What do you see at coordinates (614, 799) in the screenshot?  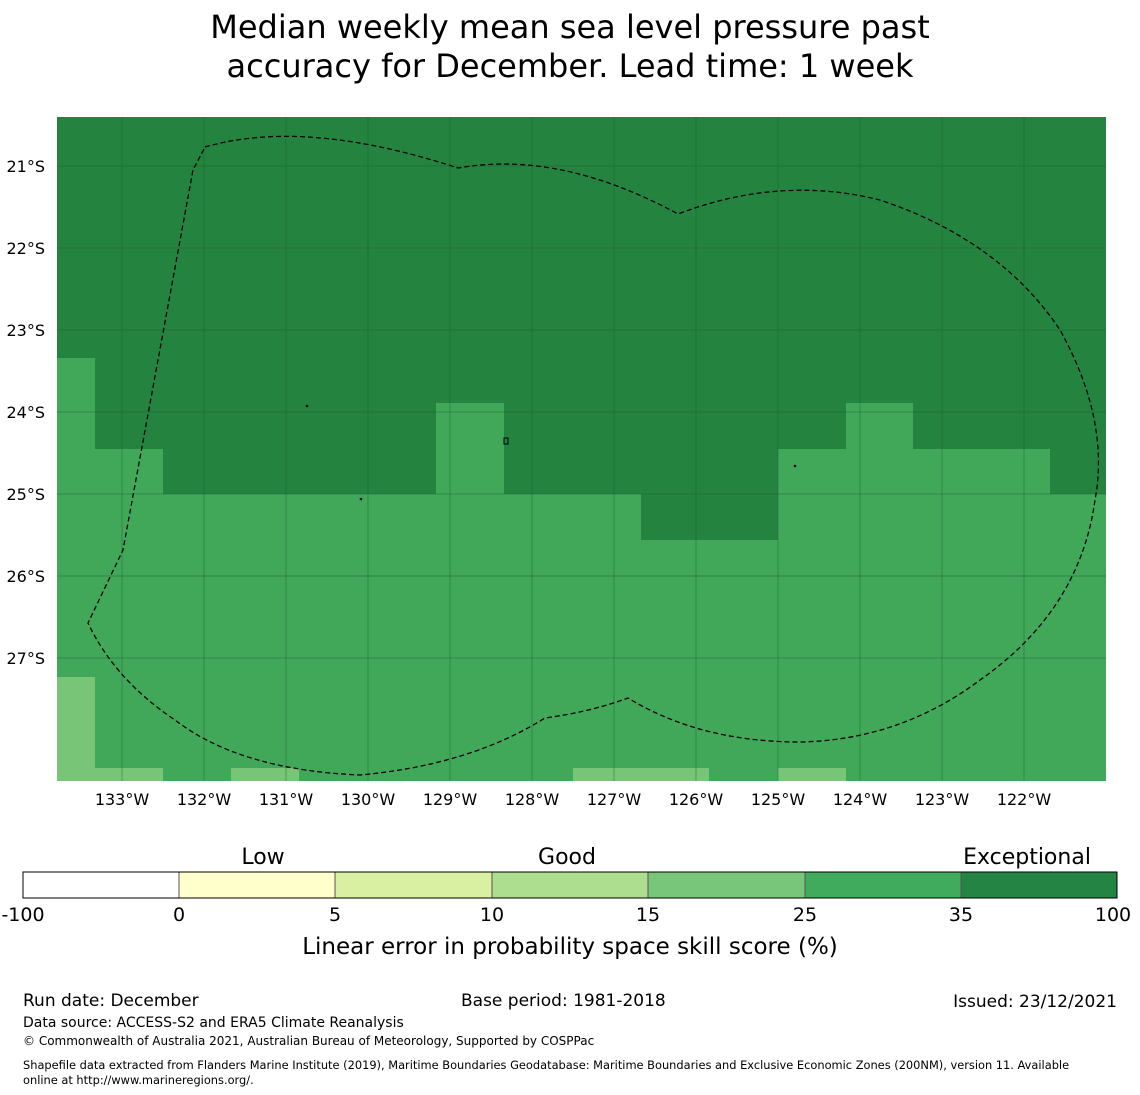 I see `lon-label: 127°W` at bounding box center [614, 799].